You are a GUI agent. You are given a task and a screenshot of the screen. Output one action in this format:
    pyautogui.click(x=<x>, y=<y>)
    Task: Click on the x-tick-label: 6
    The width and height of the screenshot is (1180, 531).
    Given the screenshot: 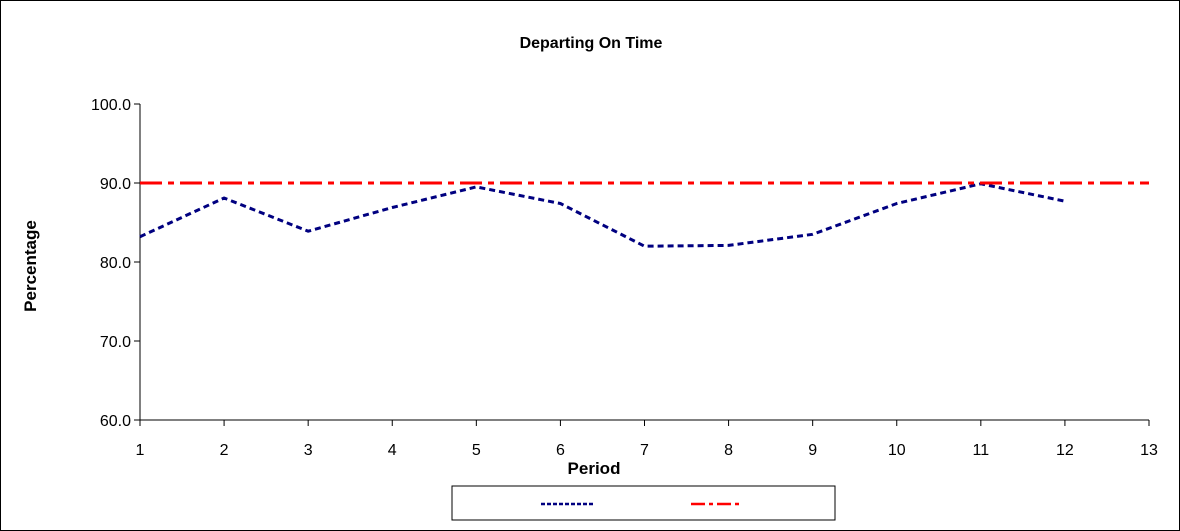 What is the action you would take?
    pyautogui.click(x=560, y=450)
    